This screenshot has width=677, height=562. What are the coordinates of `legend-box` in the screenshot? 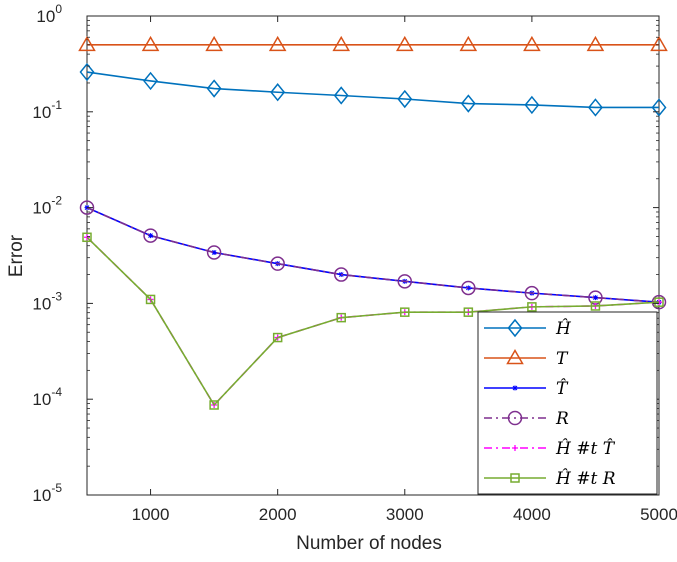 It's located at (567, 403).